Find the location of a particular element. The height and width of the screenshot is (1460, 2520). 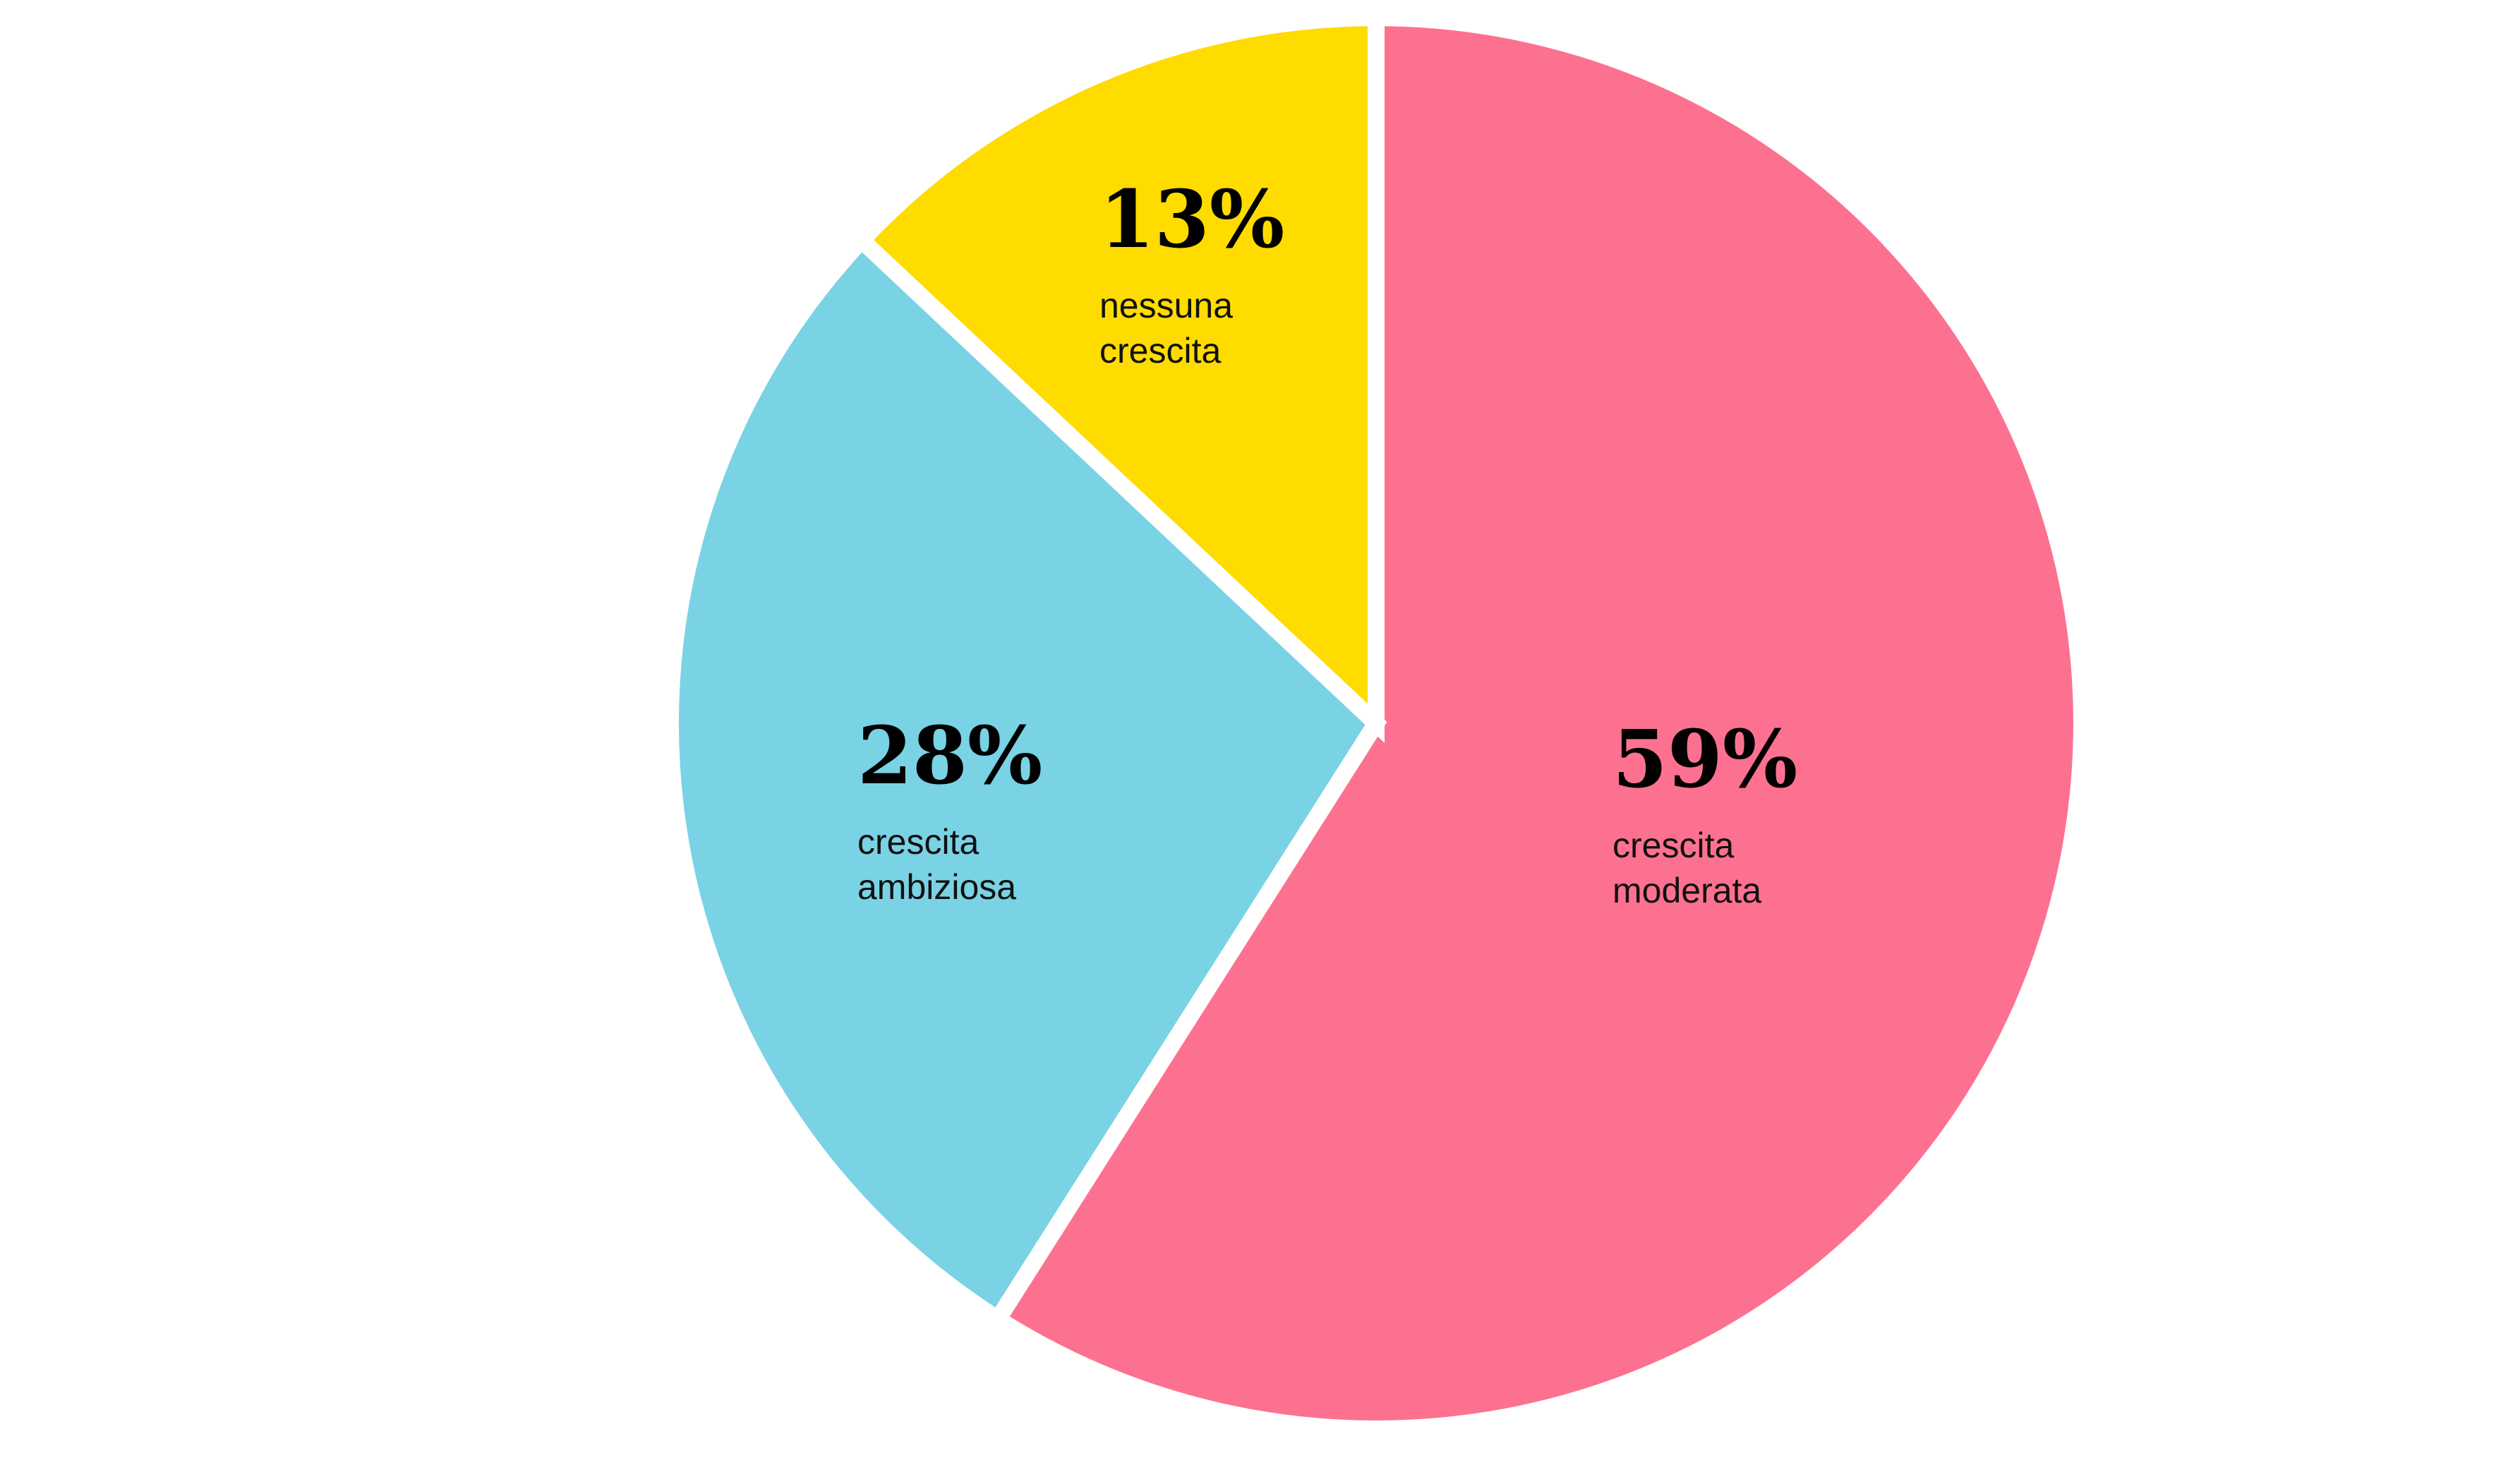

slice-label-group-1: 59% crescita moderata is located at coordinates (1705, 812).